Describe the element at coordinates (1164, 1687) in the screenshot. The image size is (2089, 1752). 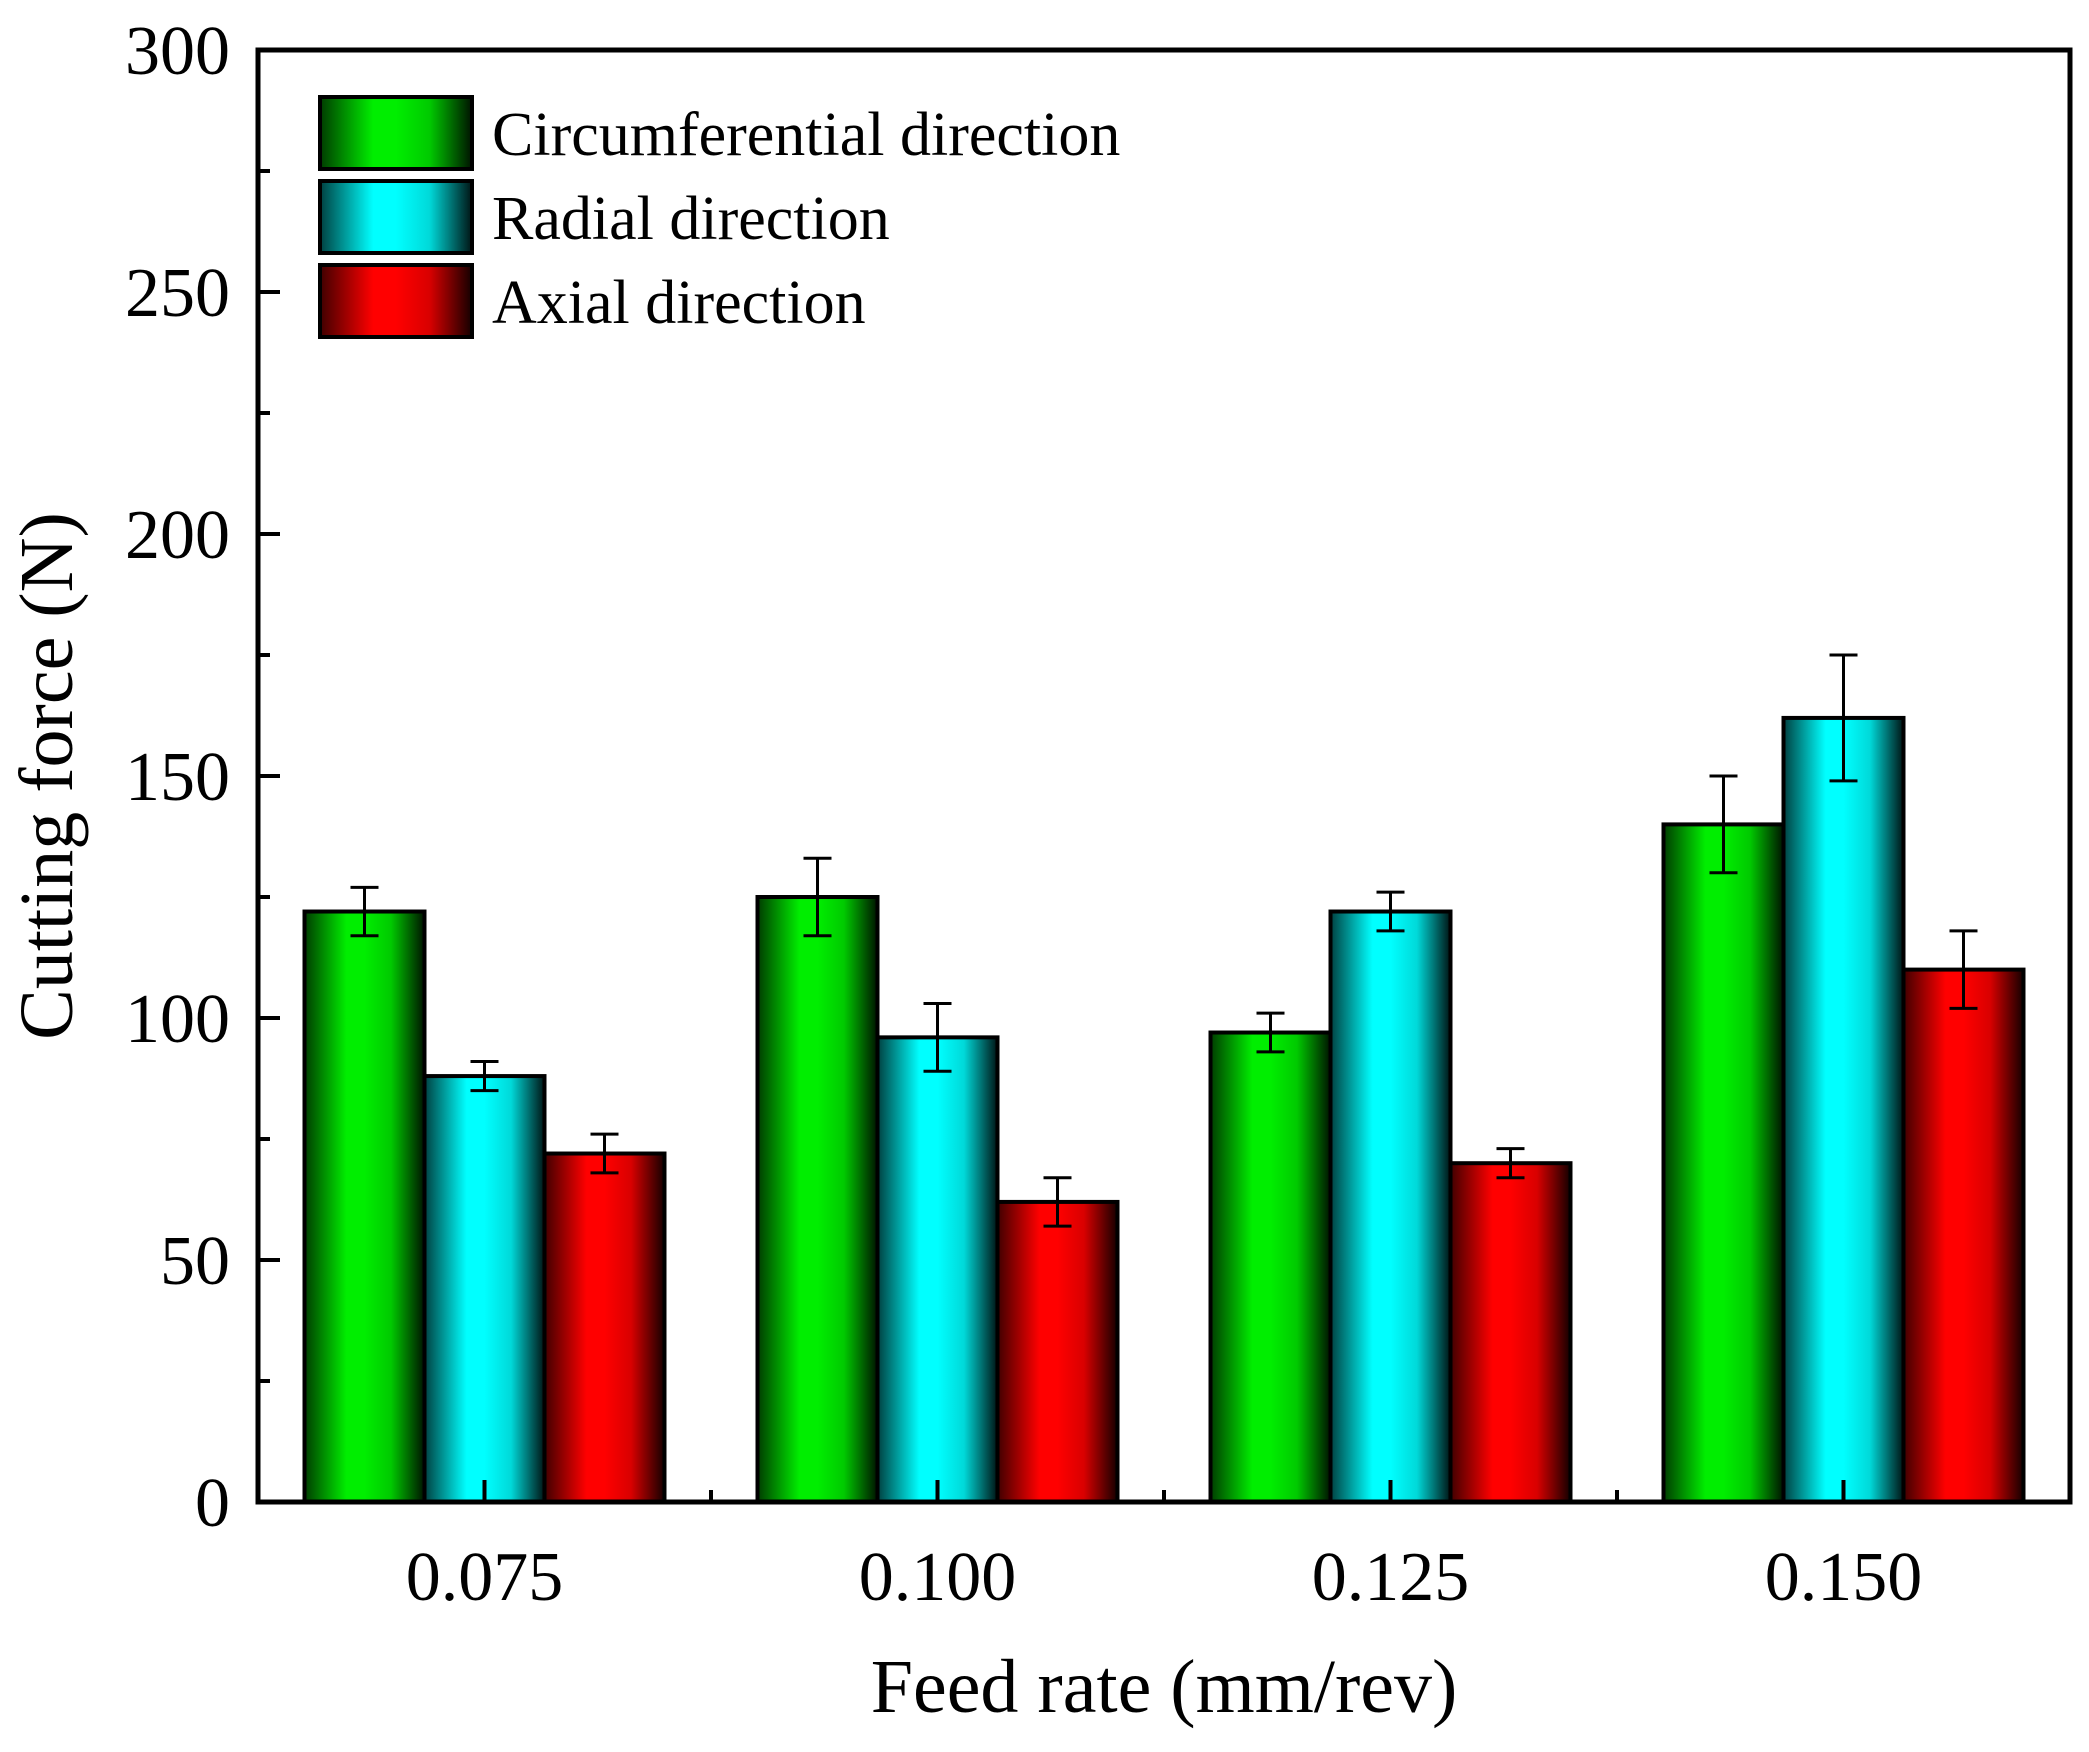
I see `x-axis-title: Feed rate (mm/rev)` at that location.